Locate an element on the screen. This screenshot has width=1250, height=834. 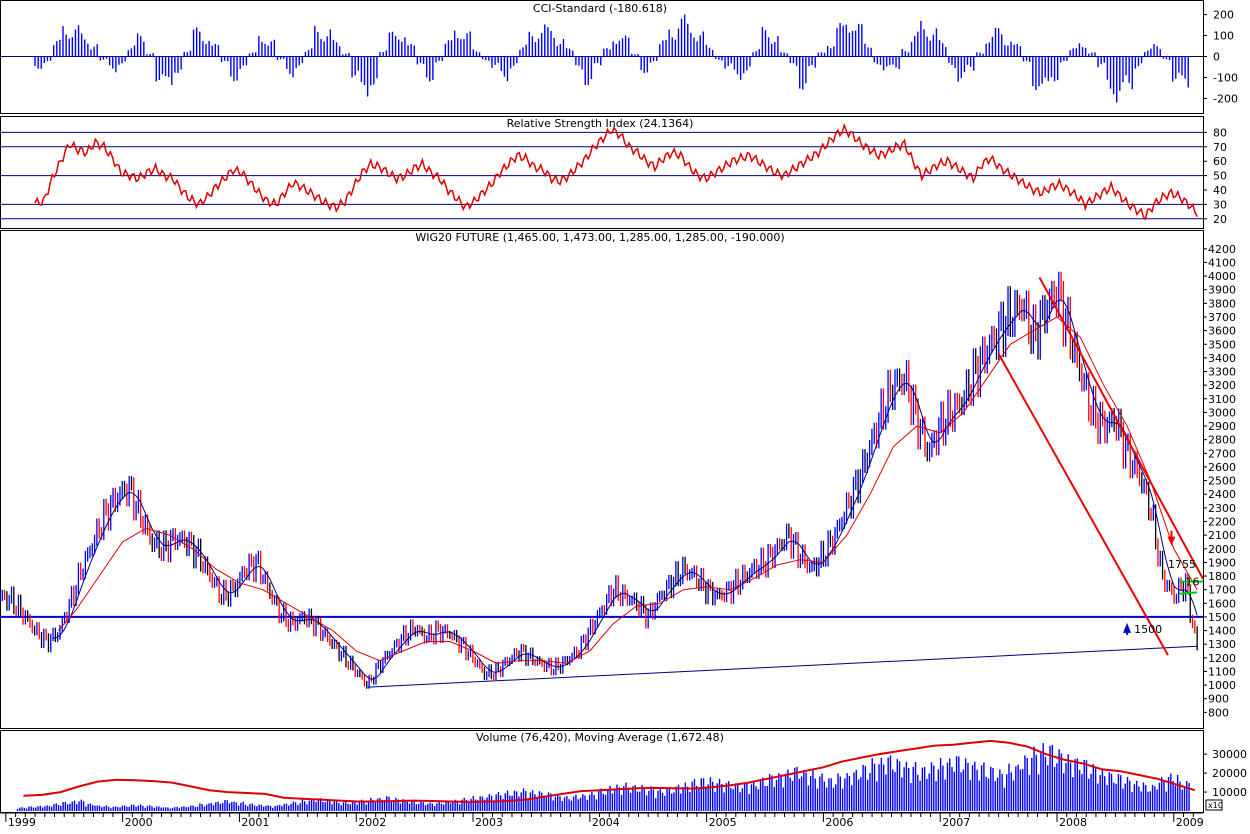
annotation-label: 1500 is located at coordinates (1148, 629).